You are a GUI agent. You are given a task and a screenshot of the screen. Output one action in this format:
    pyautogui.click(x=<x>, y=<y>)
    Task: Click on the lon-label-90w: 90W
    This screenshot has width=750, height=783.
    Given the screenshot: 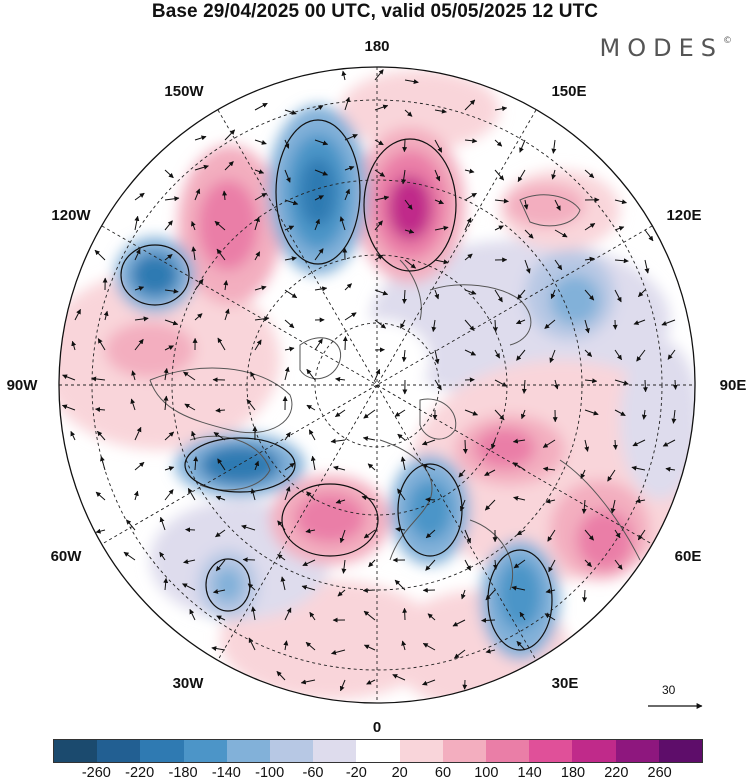 What is the action you would take?
    pyautogui.click(x=23, y=385)
    